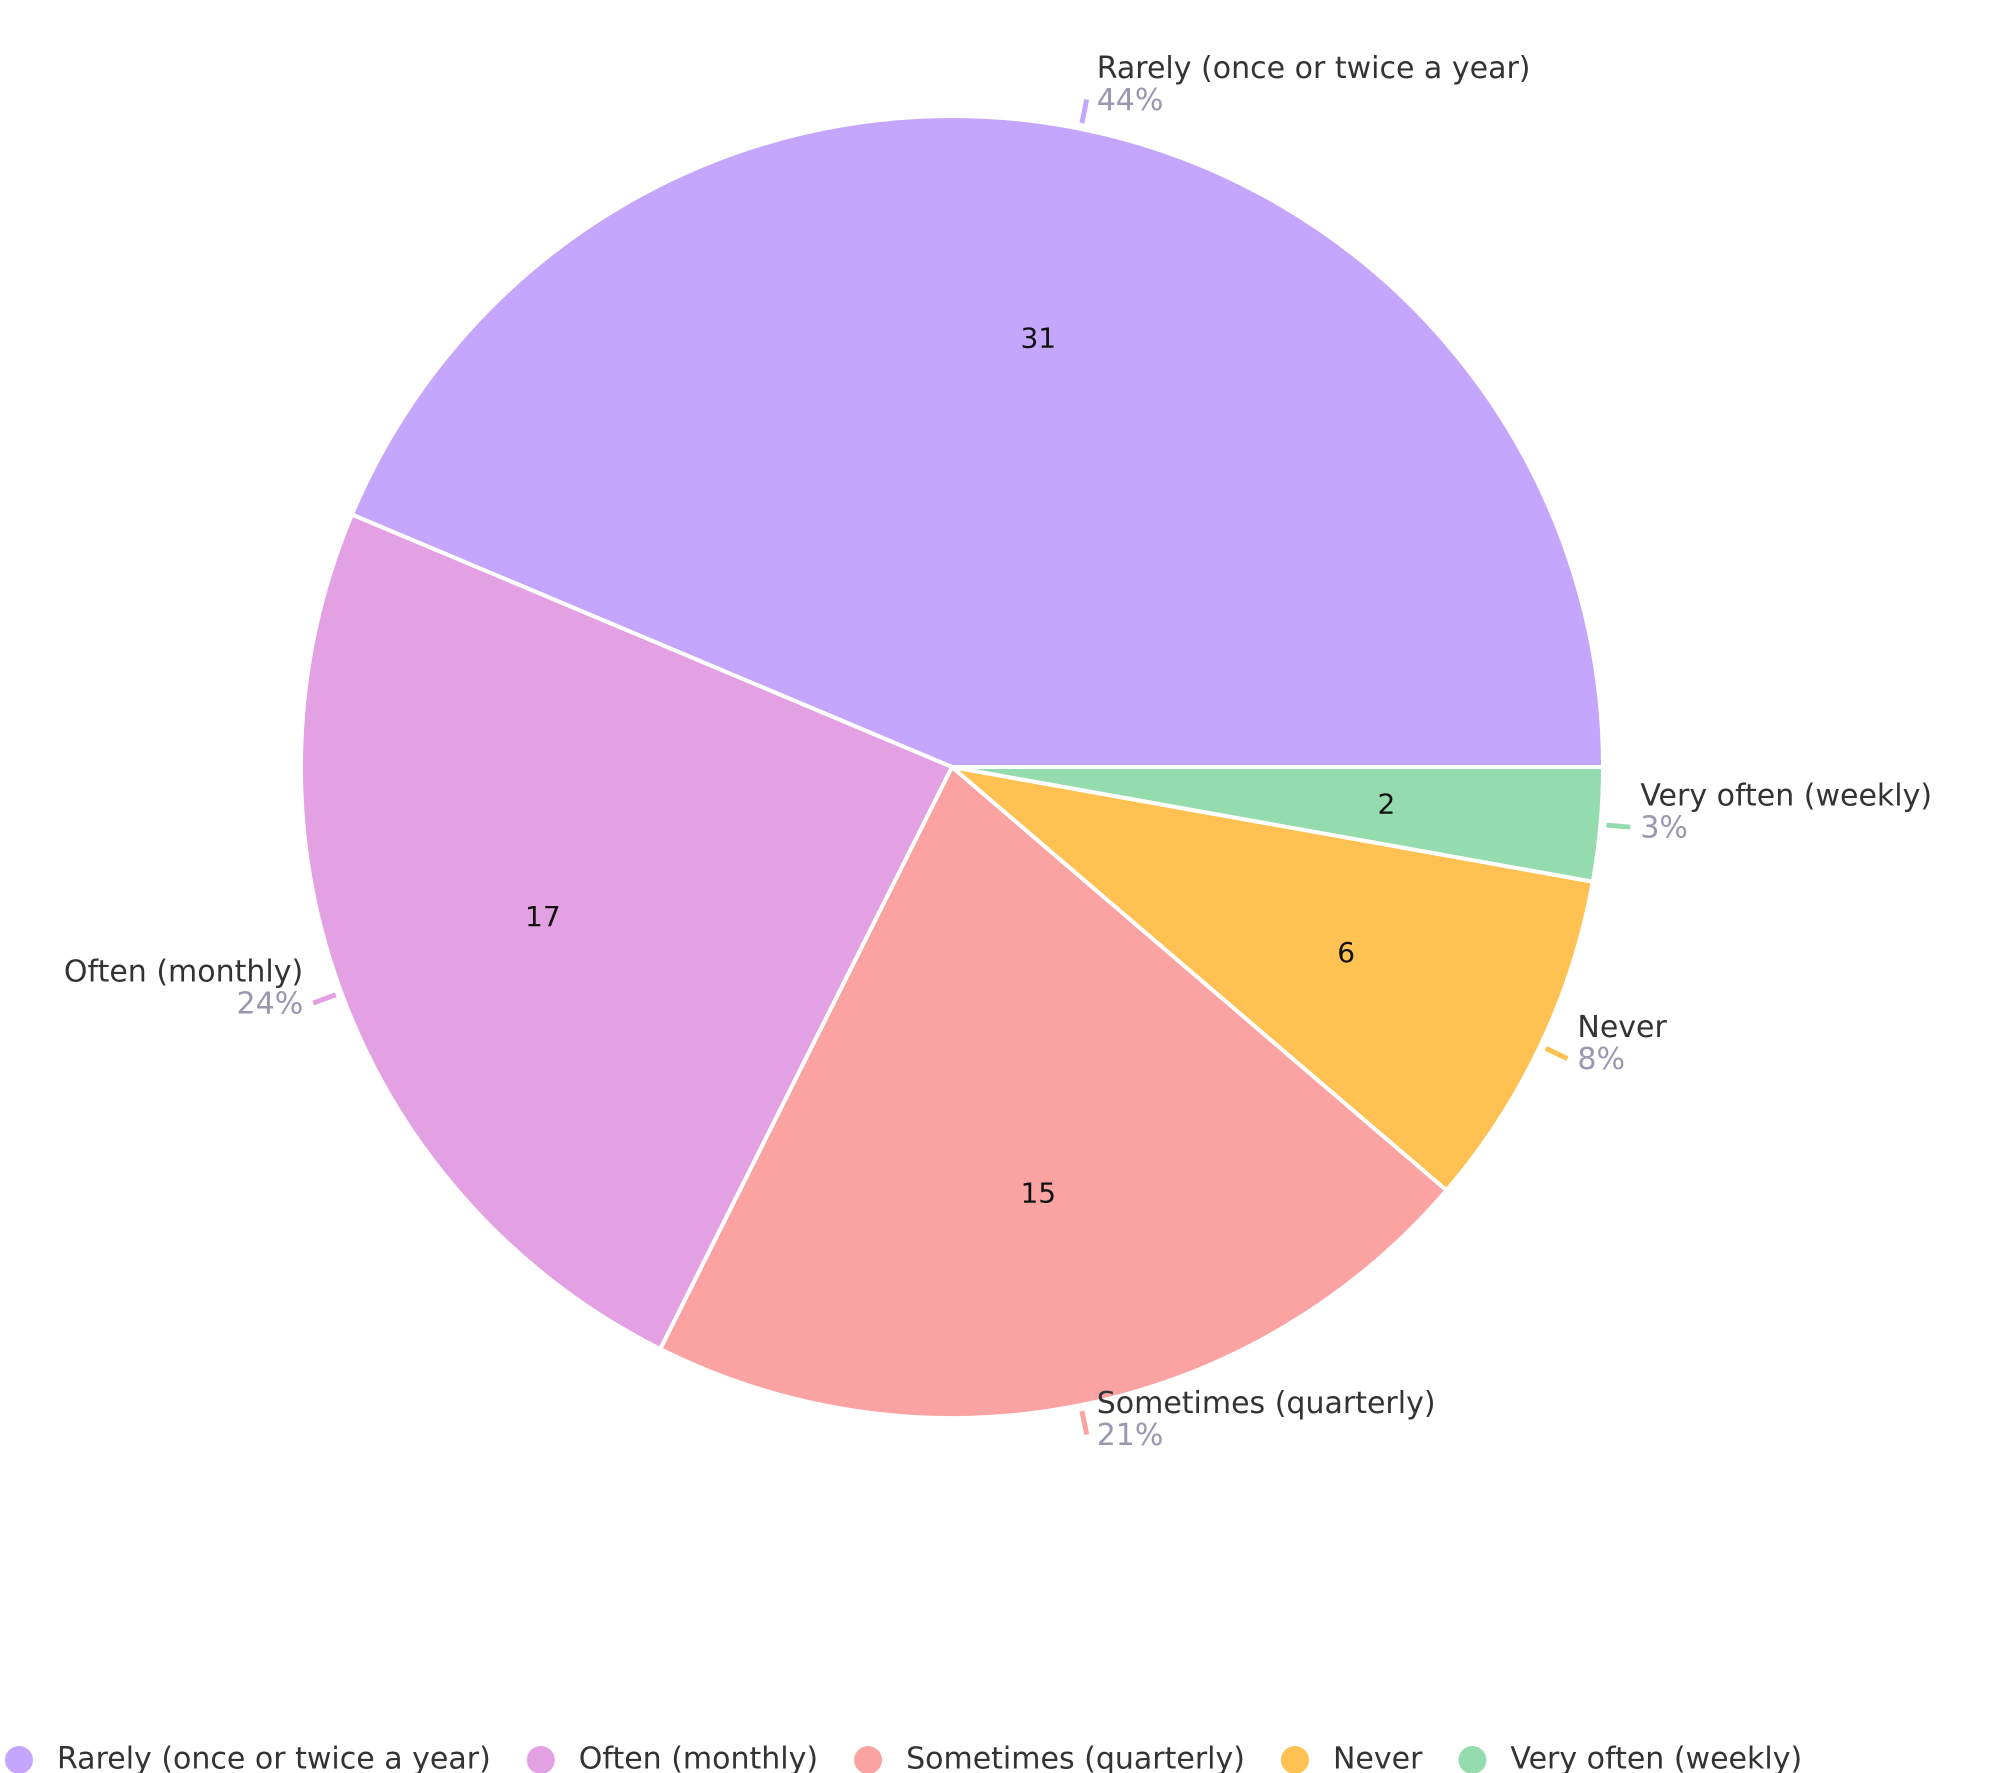 This screenshot has height=1773, width=2000. I want to click on slice-label: Very often (weekly), so click(1786, 796).